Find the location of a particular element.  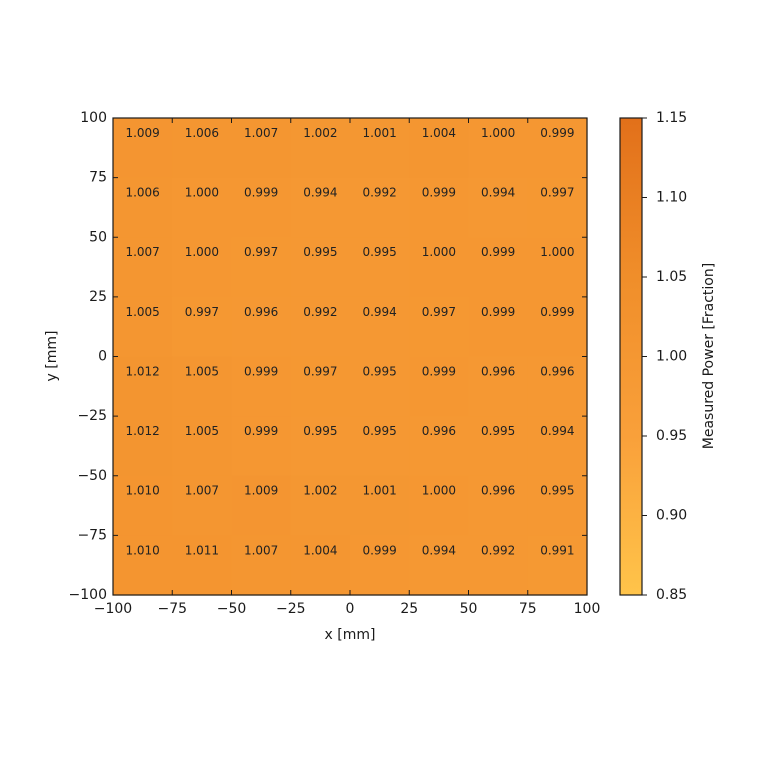

y-tick-label: −25 is located at coordinates (92, 416).